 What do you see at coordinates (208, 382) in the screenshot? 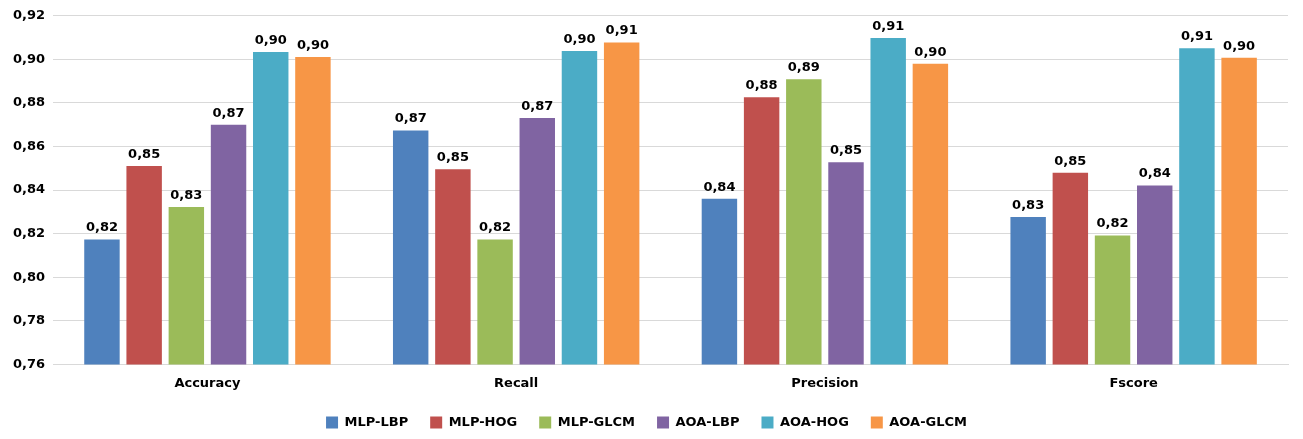
I see `x-tick-label: Accuracy` at bounding box center [208, 382].